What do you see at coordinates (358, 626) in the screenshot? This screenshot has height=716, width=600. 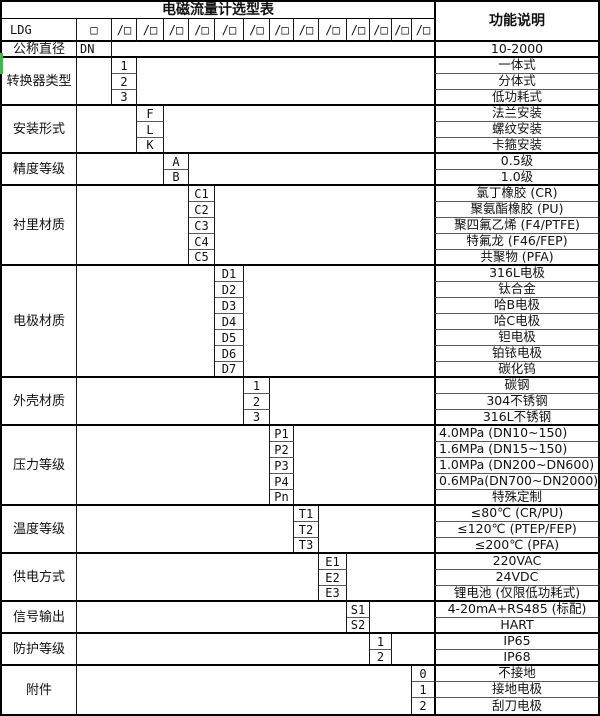 I see `code-cell: S2` at bounding box center [358, 626].